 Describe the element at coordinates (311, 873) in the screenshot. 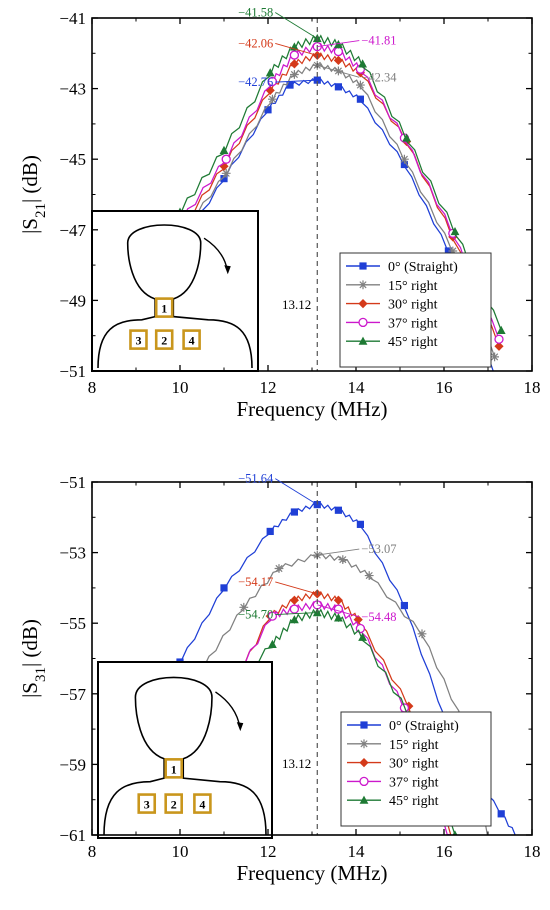

I see `x-axis-label: Frequency (MHz)` at that location.